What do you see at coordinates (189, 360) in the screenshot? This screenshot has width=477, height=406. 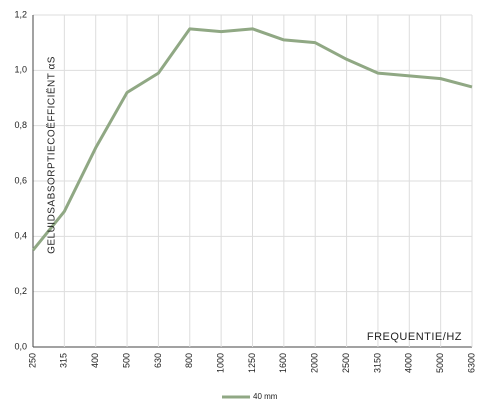 I see `x-tick-label: 800` at bounding box center [189, 360].